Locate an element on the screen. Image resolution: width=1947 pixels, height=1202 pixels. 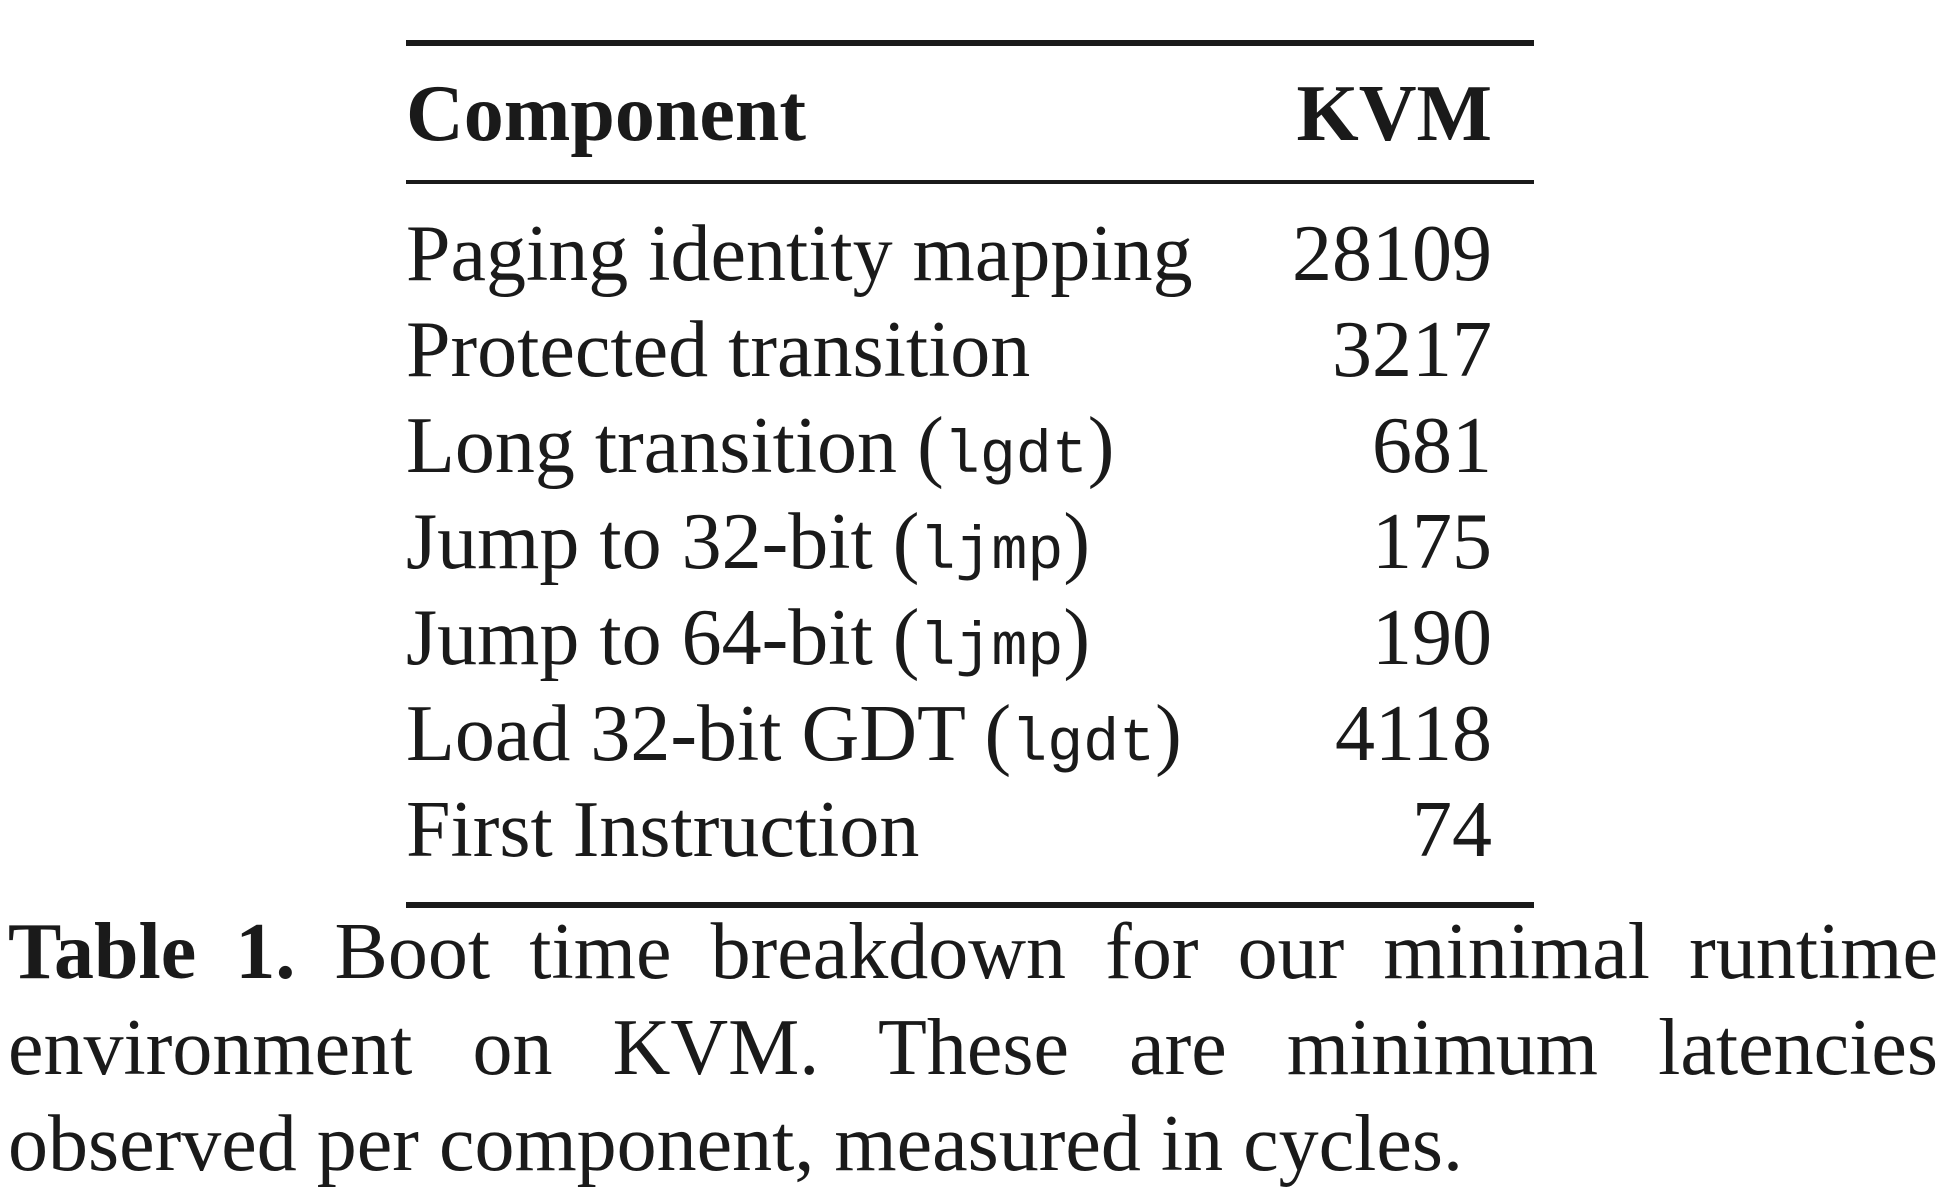
row-label: Load 32-bit GDT (lgdt) is located at coordinates (794, 734).